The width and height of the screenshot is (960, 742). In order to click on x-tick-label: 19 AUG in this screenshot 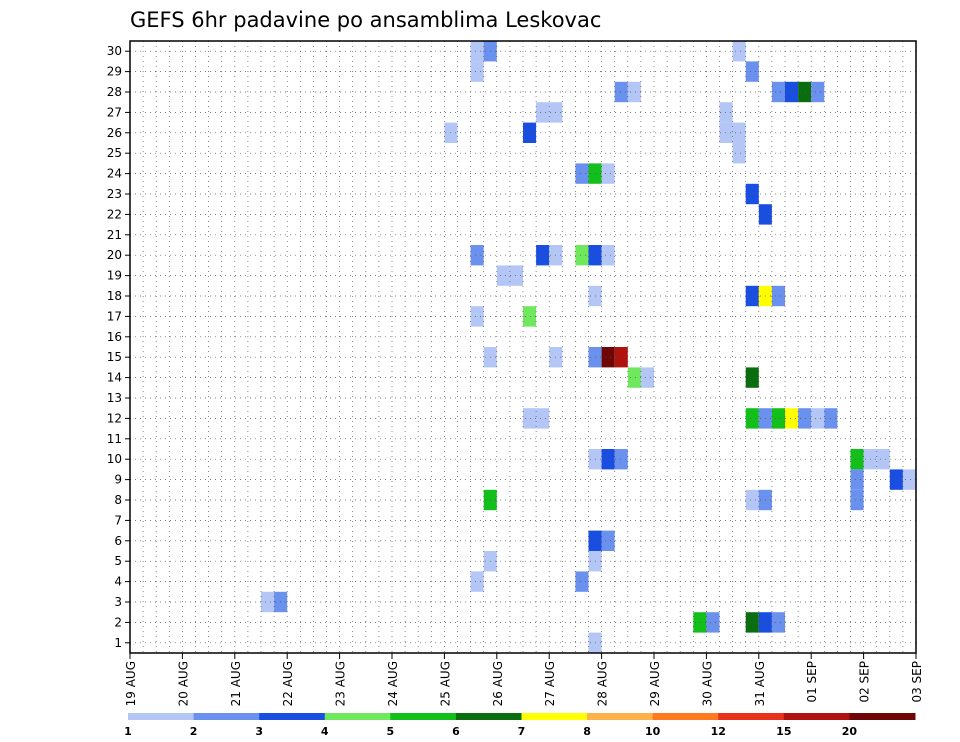, I will do `click(131, 683)`.